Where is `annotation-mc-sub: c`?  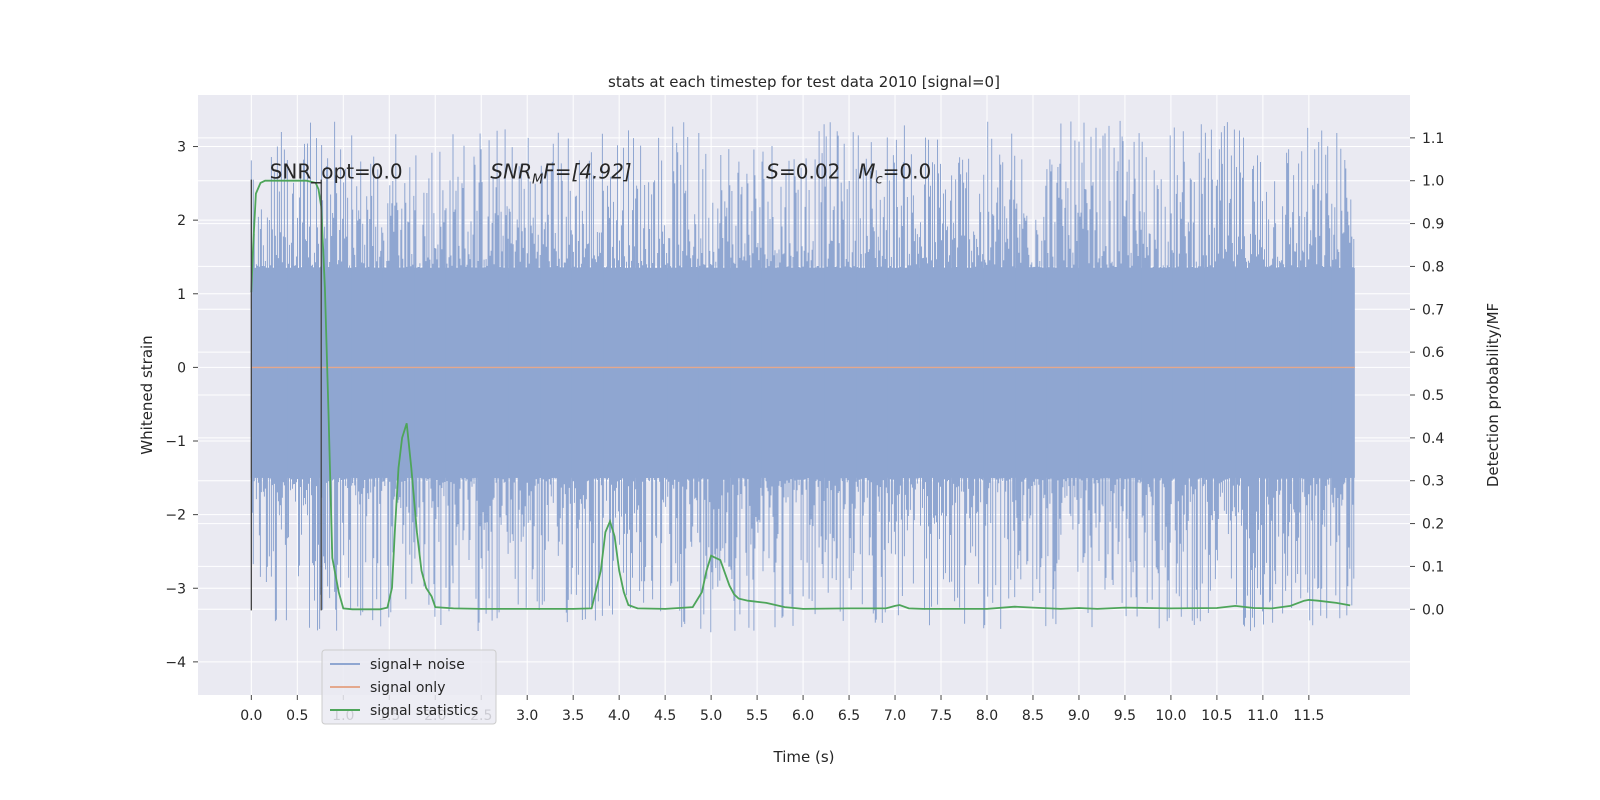
annotation-mc-sub: c is located at coordinates (879, 180).